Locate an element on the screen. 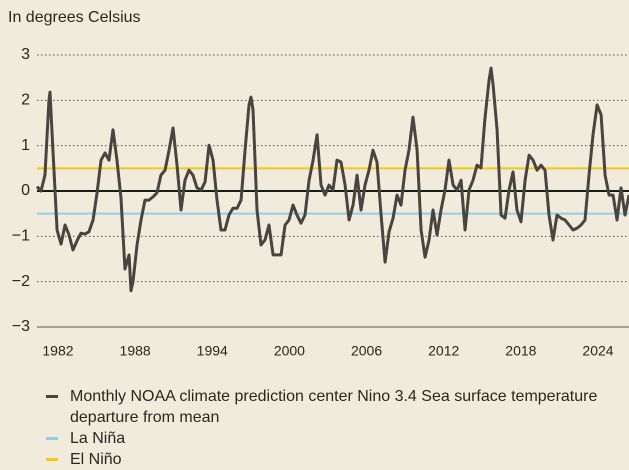  y-tick-label: 1 is located at coordinates (25, 145).